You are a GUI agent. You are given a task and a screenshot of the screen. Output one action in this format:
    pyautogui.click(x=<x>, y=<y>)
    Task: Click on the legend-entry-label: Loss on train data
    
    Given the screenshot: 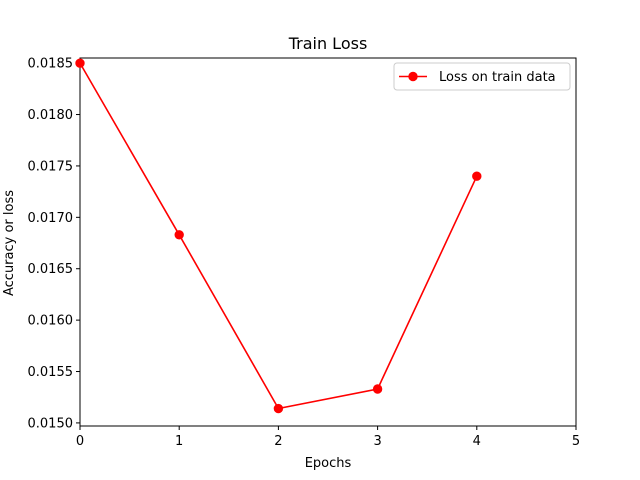 What is the action you would take?
    pyautogui.click(x=497, y=77)
    